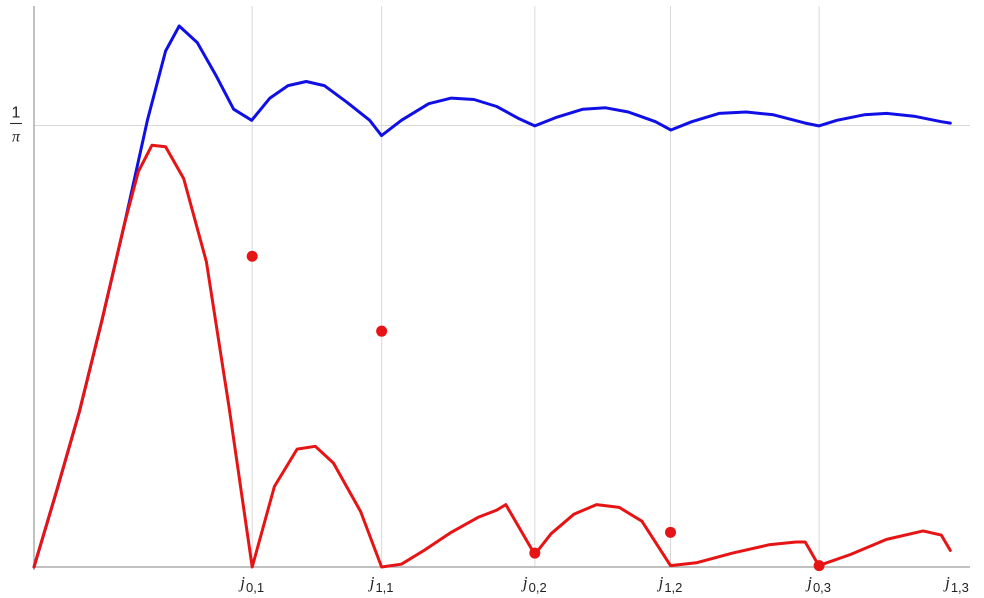 Image resolution: width=984 pixels, height=598 pixels. I want to click on x-tick-labels: j0,1 j1,1 j0,2 j1,2 j0,3 j1,3, so click(603, 584).